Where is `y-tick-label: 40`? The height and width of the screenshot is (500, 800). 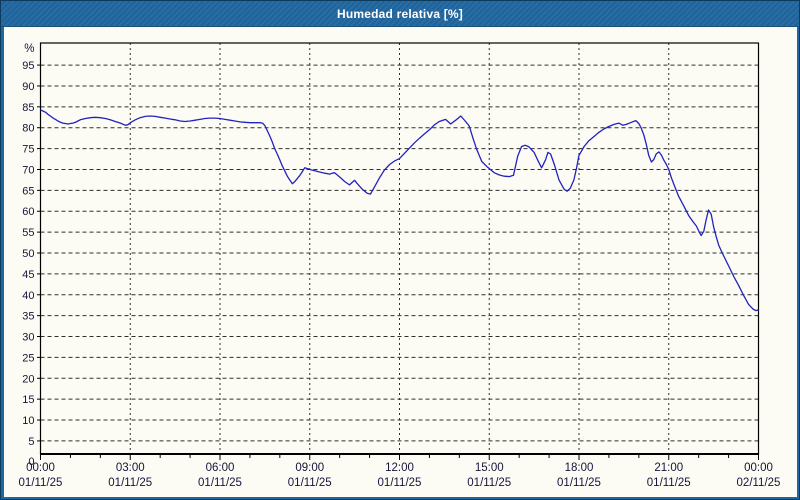 y-tick-label: 40 is located at coordinates (28, 296).